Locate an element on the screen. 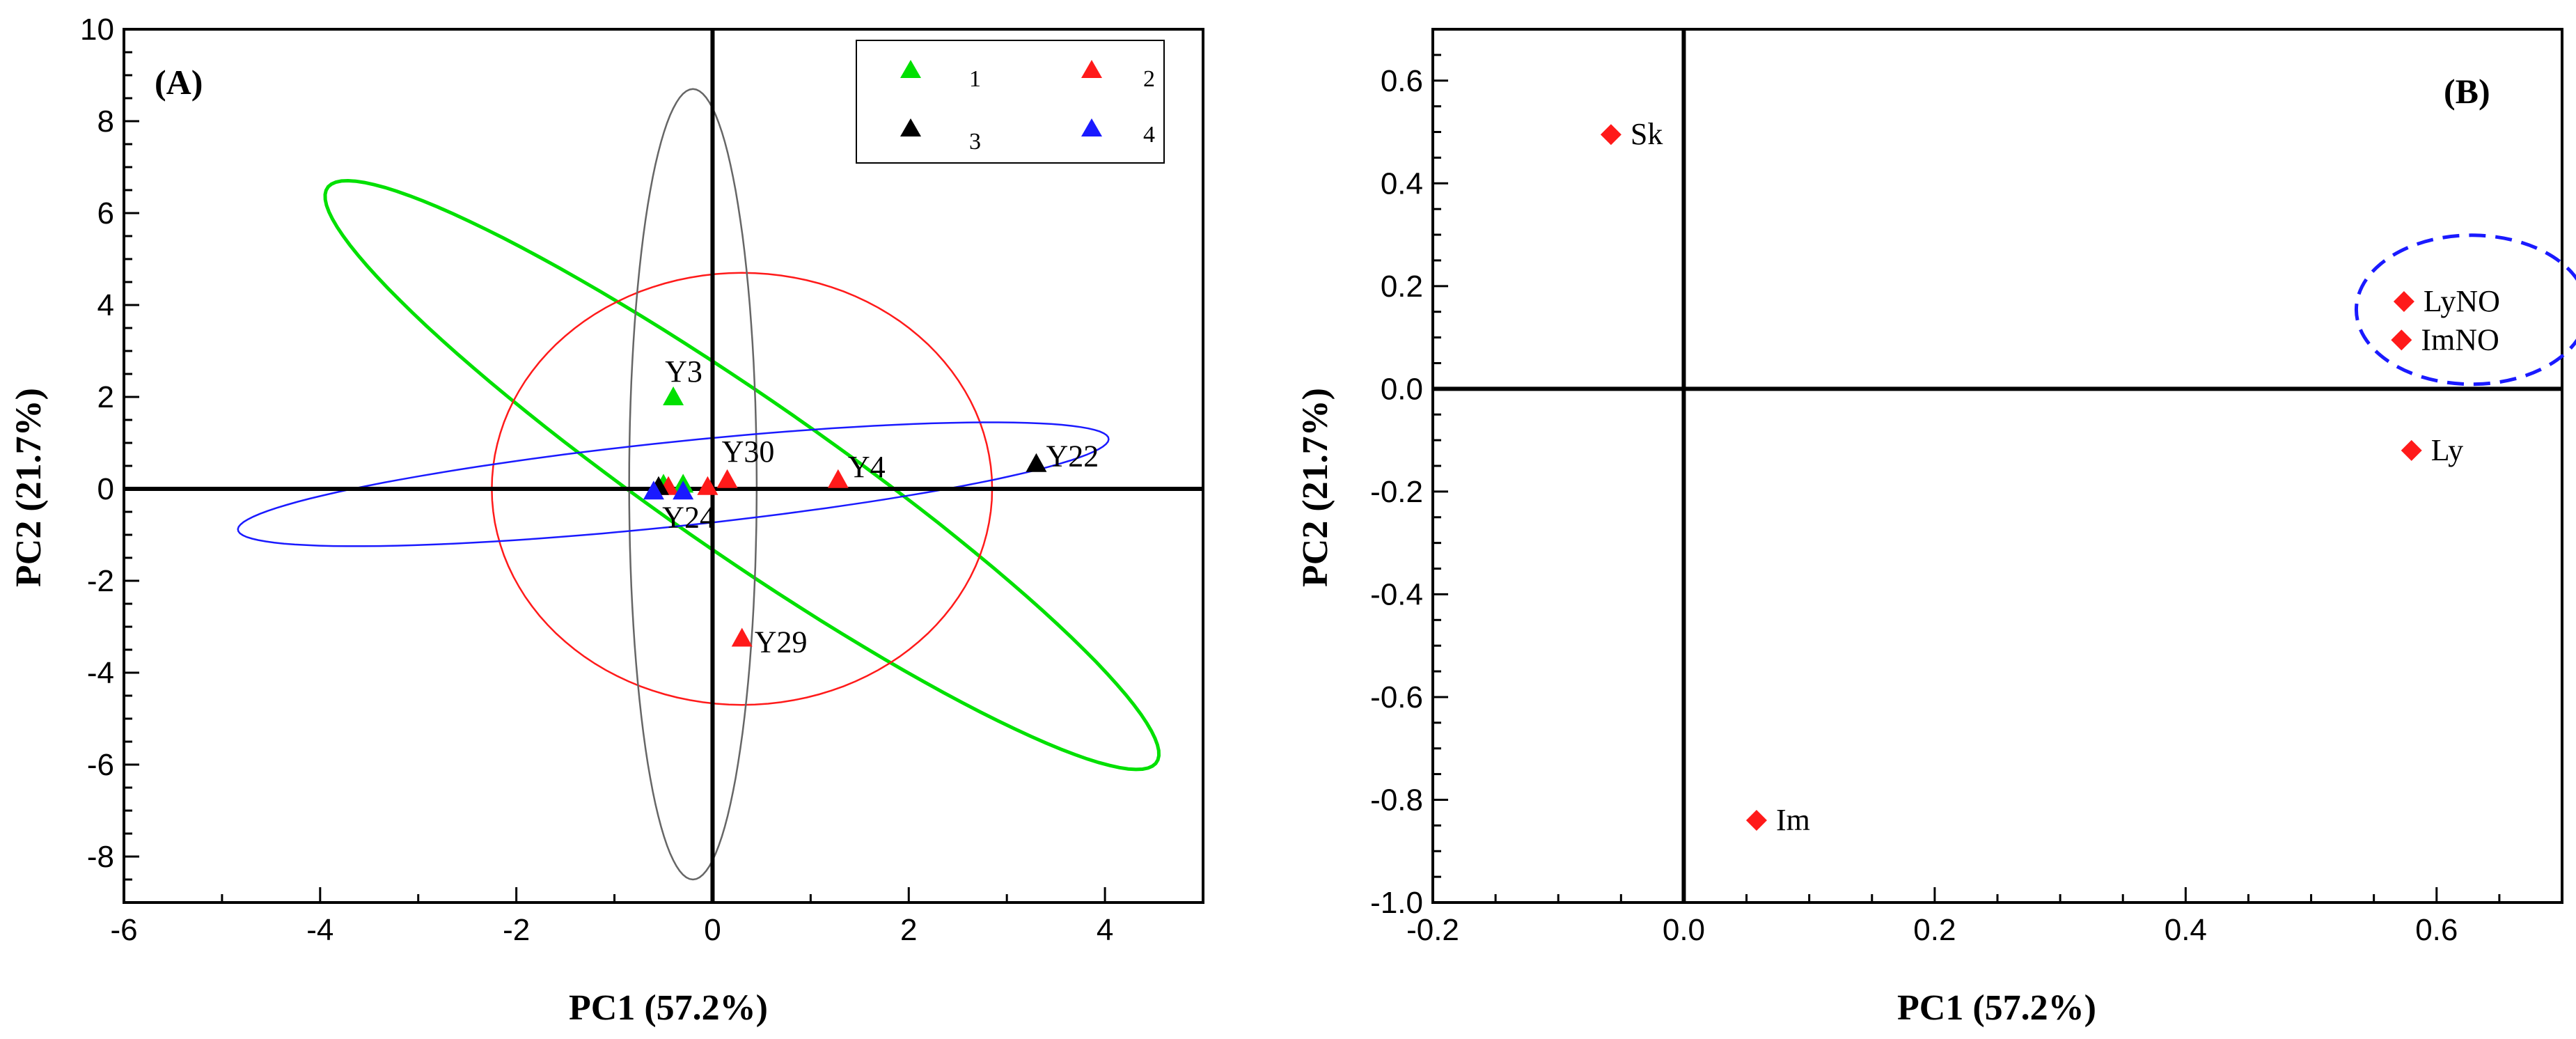  point-label-imno: ImNO is located at coordinates (2460, 339).